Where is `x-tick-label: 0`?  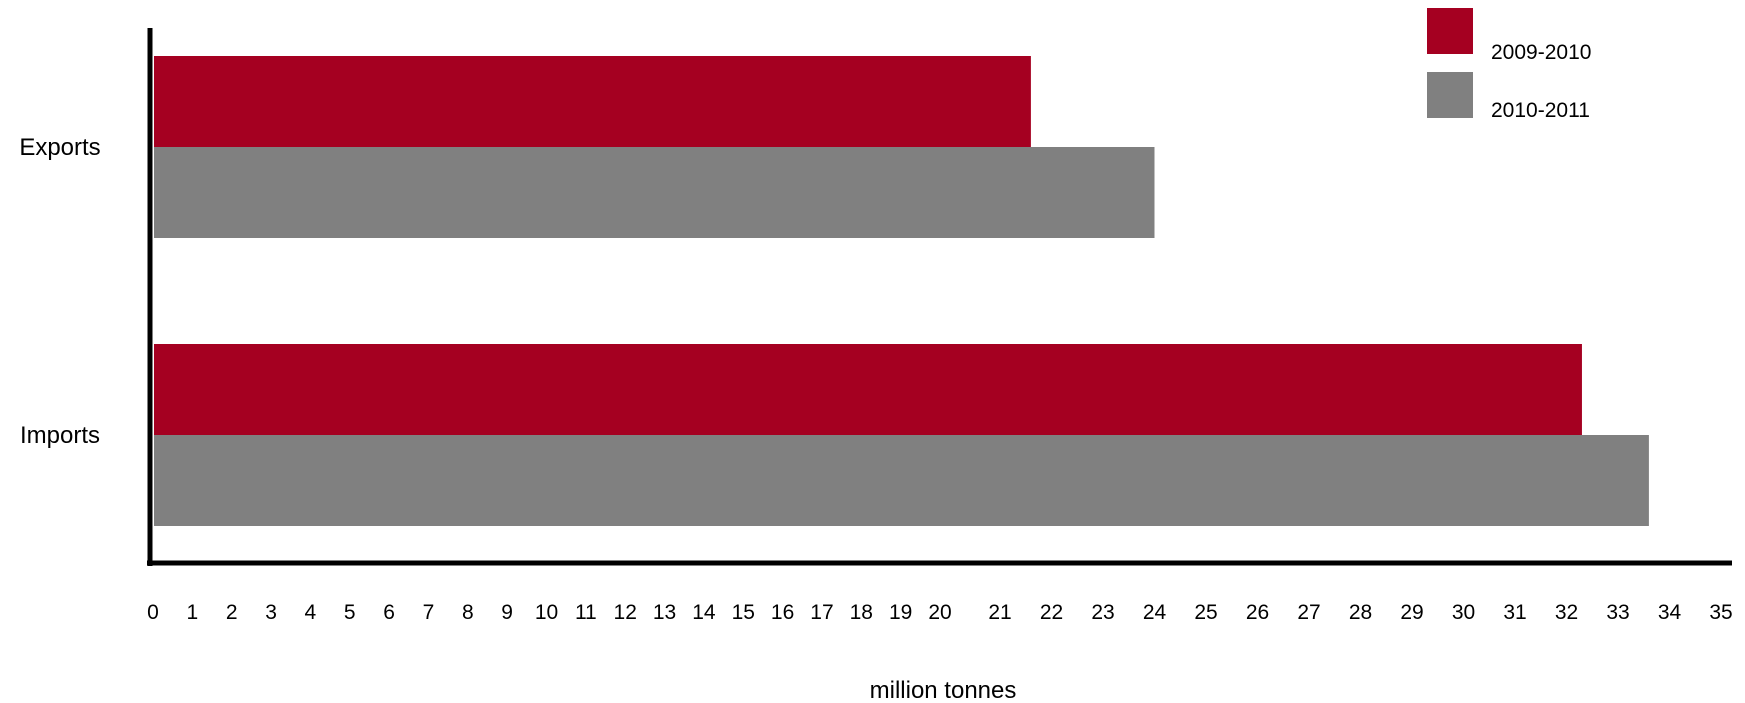
x-tick-label: 0 is located at coordinates (153, 612).